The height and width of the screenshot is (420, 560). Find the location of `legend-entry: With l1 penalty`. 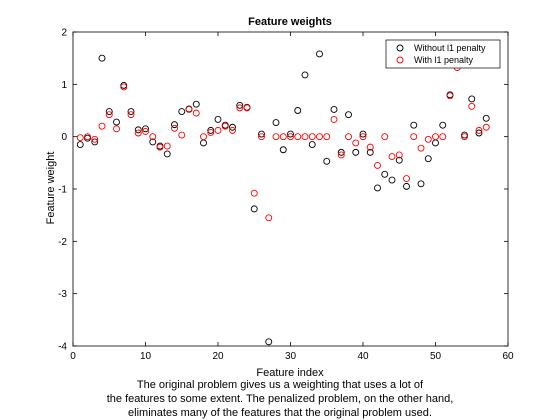

legend-entry: With l1 penalty is located at coordinates (444, 60).